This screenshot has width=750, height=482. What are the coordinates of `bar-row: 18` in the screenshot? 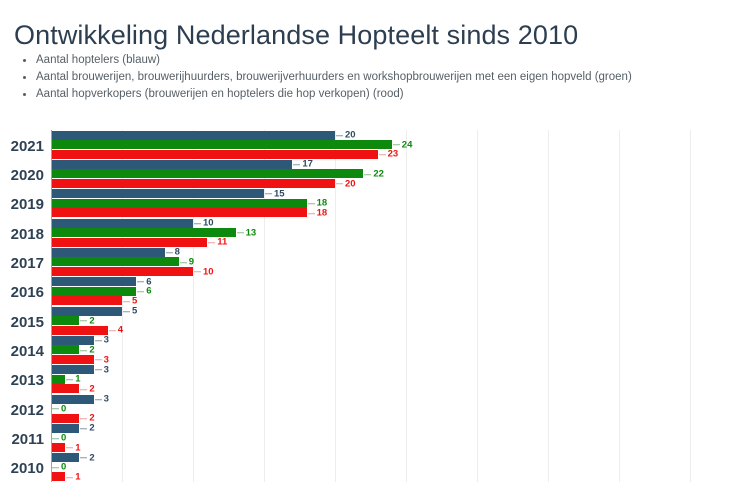 It's located at (400, 203).